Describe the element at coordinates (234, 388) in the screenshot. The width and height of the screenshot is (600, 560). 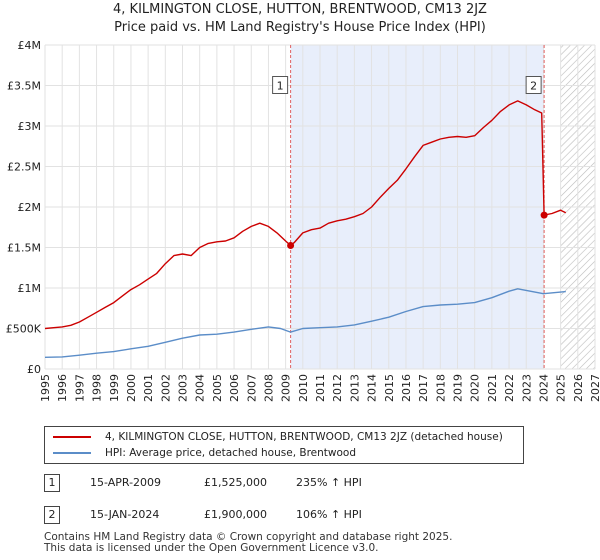
I see `x-tick-label: 2006` at that location.